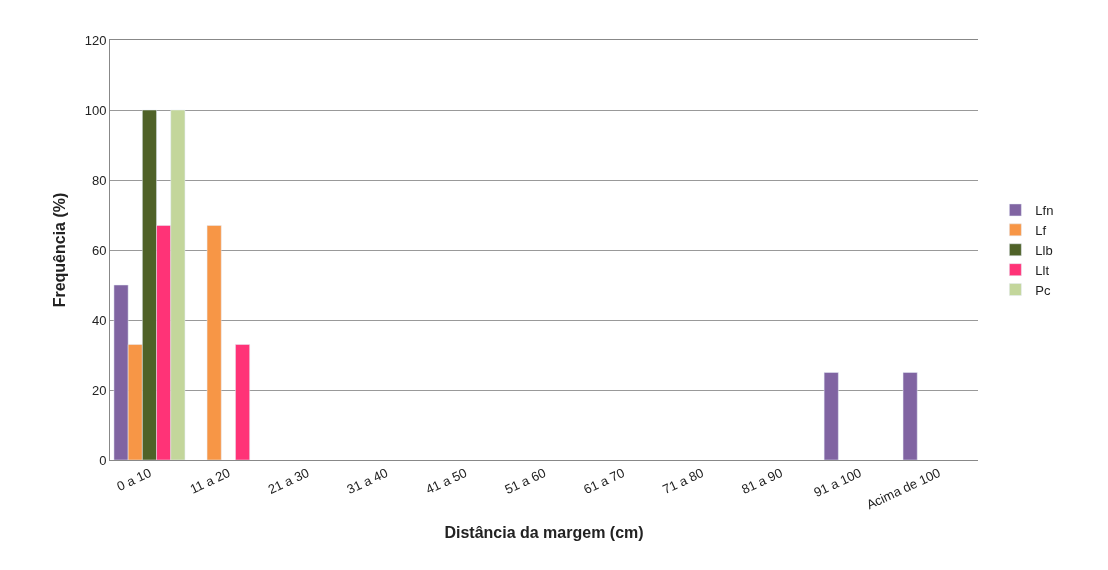 The width and height of the screenshot is (1108, 570). What do you see at coordinates (903, 489) in the screenshot?
I see `x-tick-label: Acima de 100` at bounding box center [903, 489].